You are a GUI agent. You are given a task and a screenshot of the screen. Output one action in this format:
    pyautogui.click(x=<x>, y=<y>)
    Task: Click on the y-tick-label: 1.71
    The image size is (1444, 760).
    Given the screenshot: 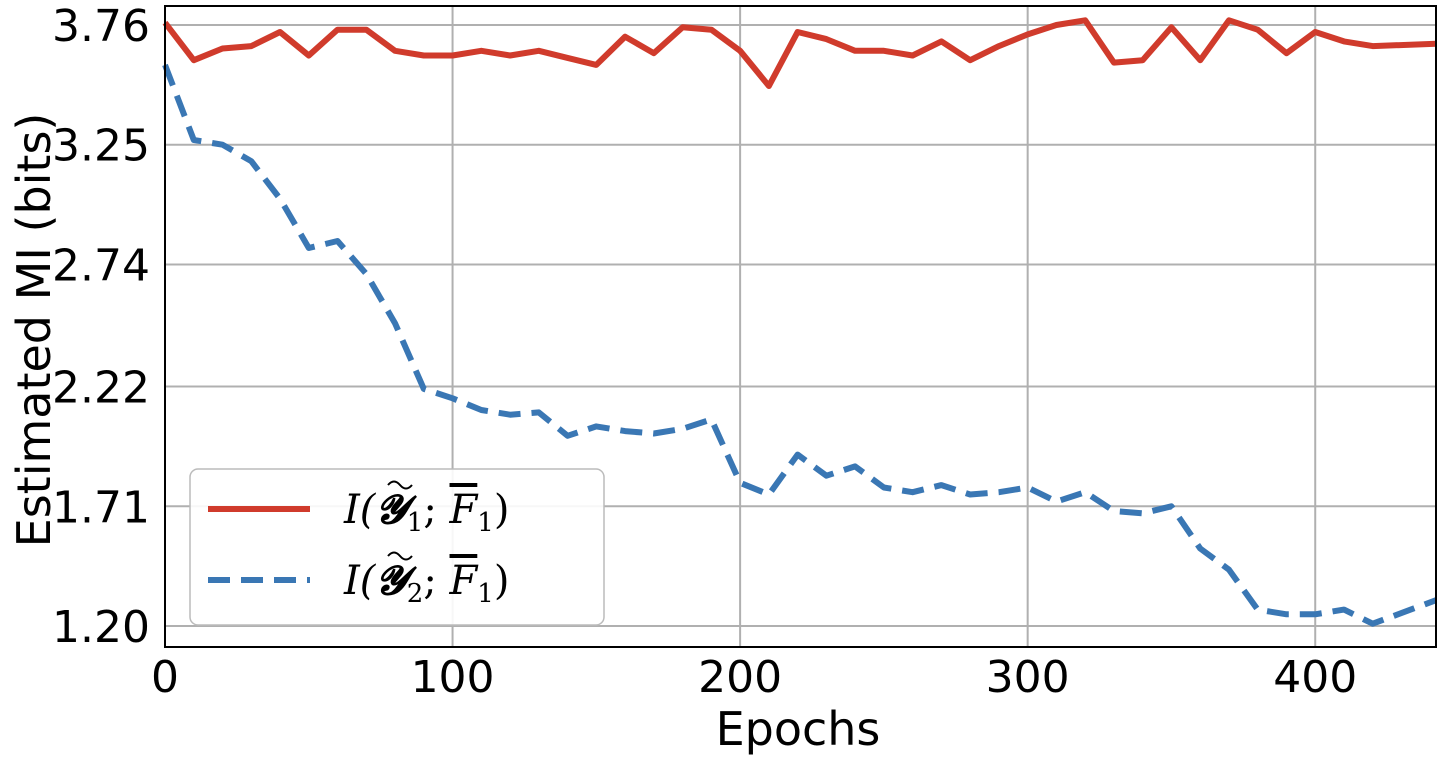 What is the action you would take?
    pyautogui.click(x=101, y=507)
    